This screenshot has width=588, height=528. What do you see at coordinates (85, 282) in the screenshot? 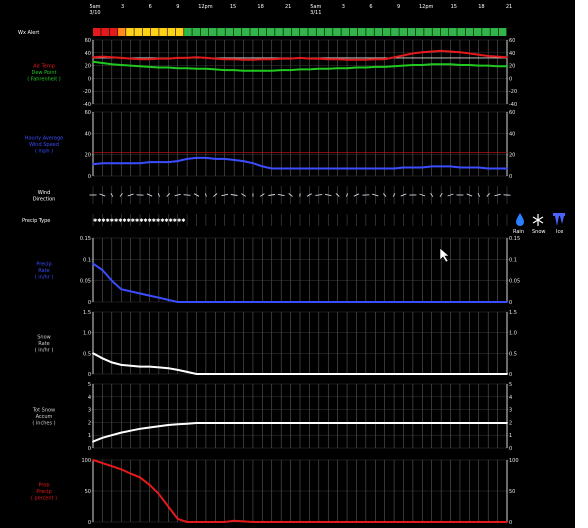
I see `y-tick-label: 0.05` at bounding box center [85, 282].